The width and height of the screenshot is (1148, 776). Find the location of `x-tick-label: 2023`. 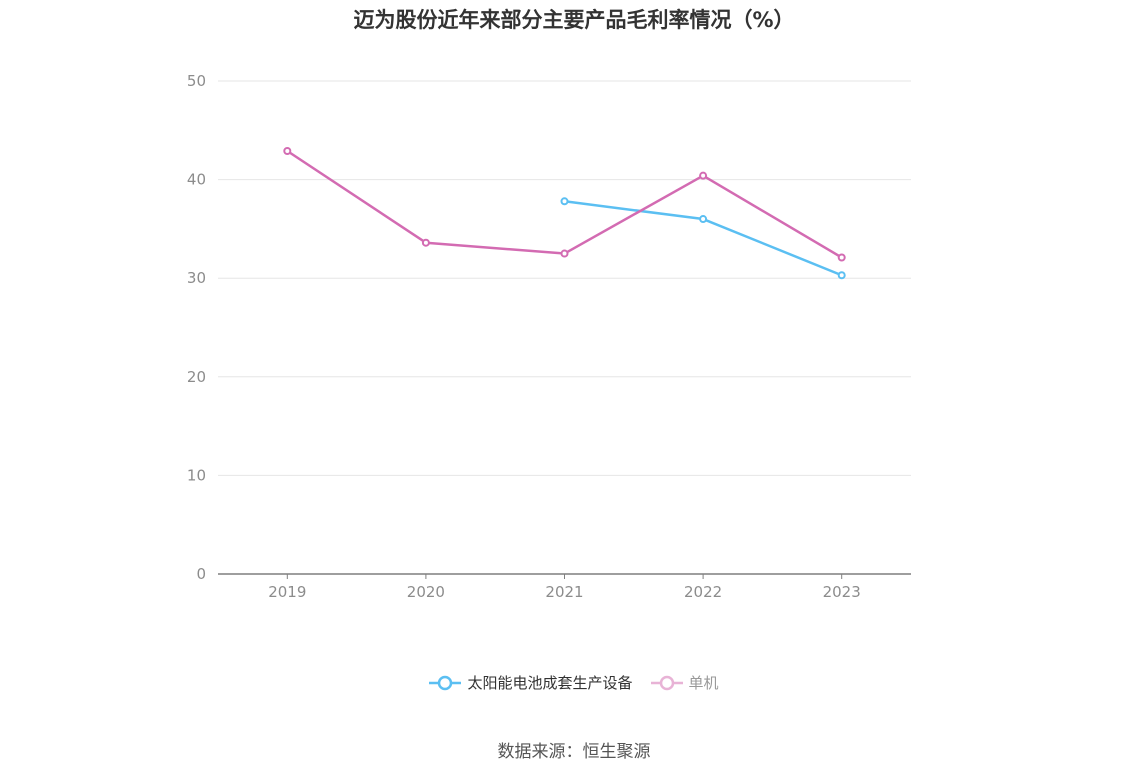

x-tick-label: 2023 is located at coordinates (842, 592).